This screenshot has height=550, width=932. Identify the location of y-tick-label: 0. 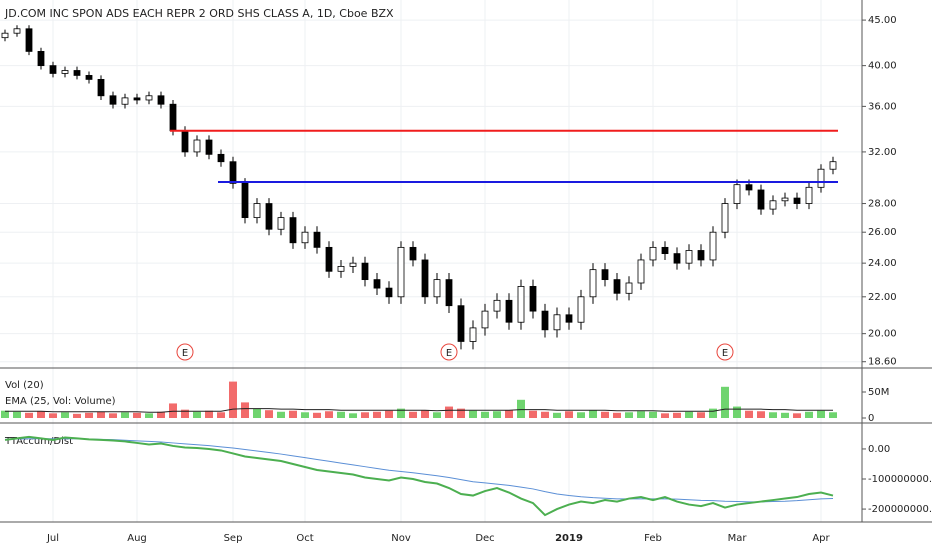
(871, 418).